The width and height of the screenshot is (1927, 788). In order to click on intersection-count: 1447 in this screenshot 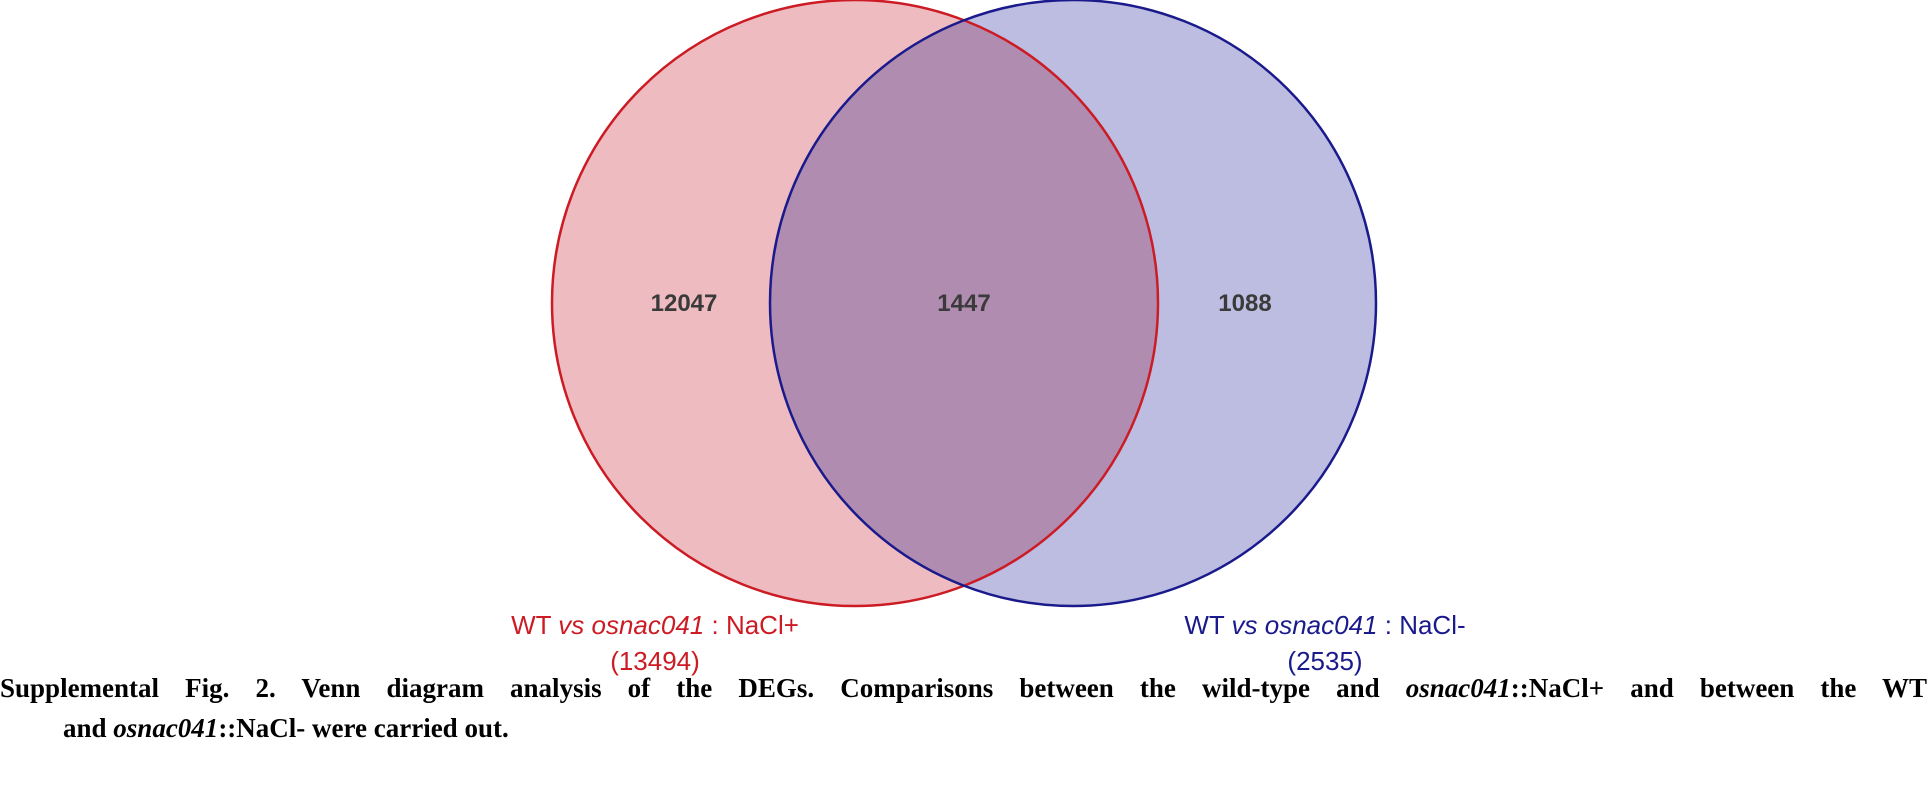, I will do `click(963, 303)`.